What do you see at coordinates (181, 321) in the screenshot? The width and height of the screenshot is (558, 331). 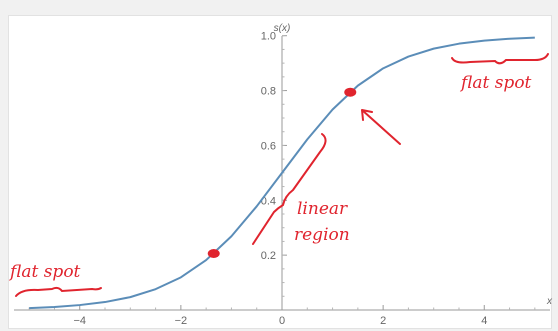 I see `x-tick-label: −2` at bounding box center [181, 321].